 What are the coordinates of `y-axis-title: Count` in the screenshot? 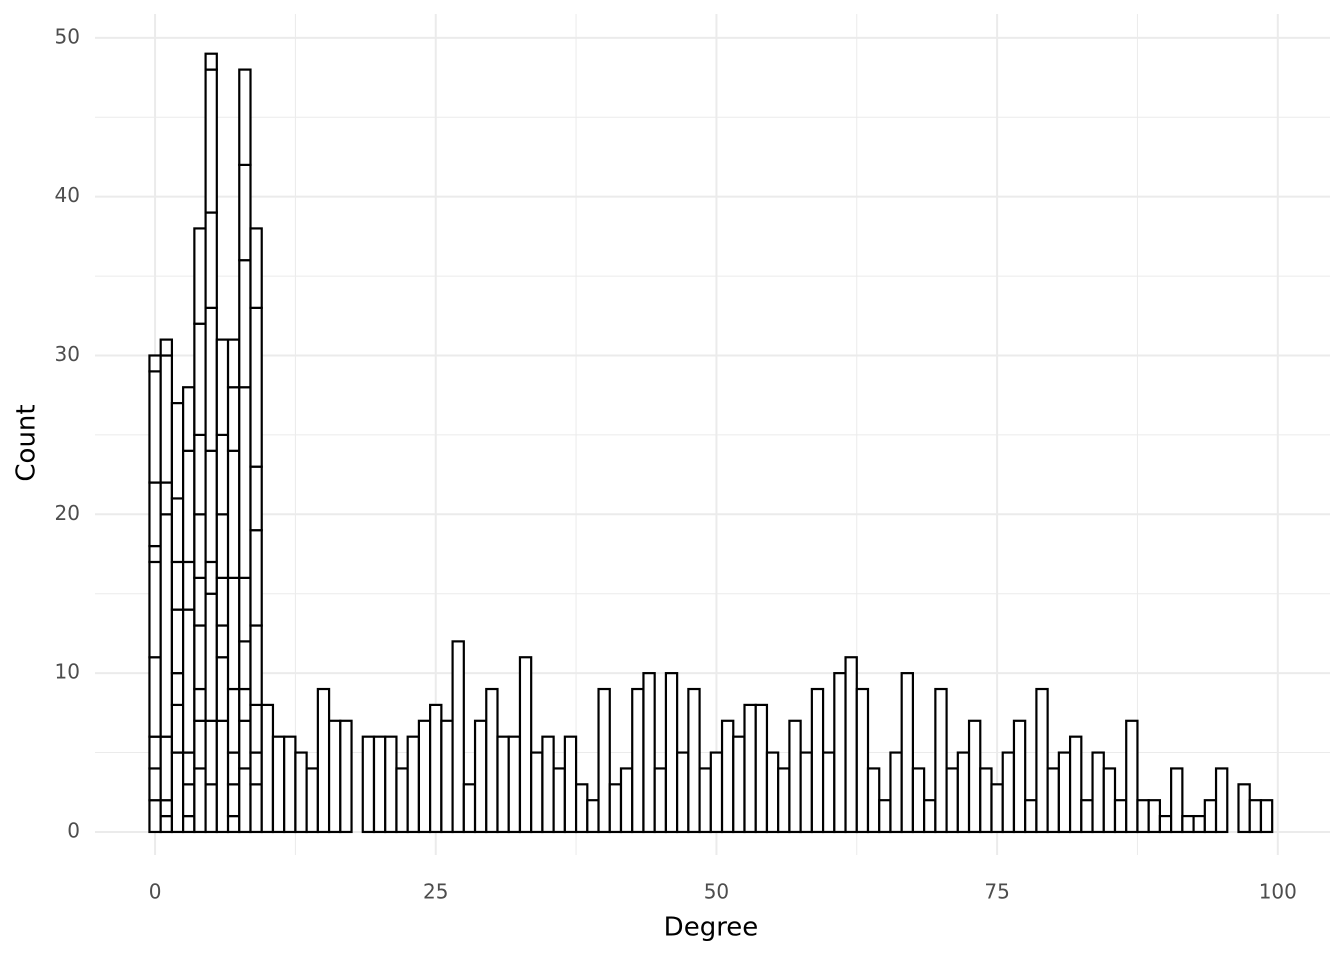 It's located at (27, 442).